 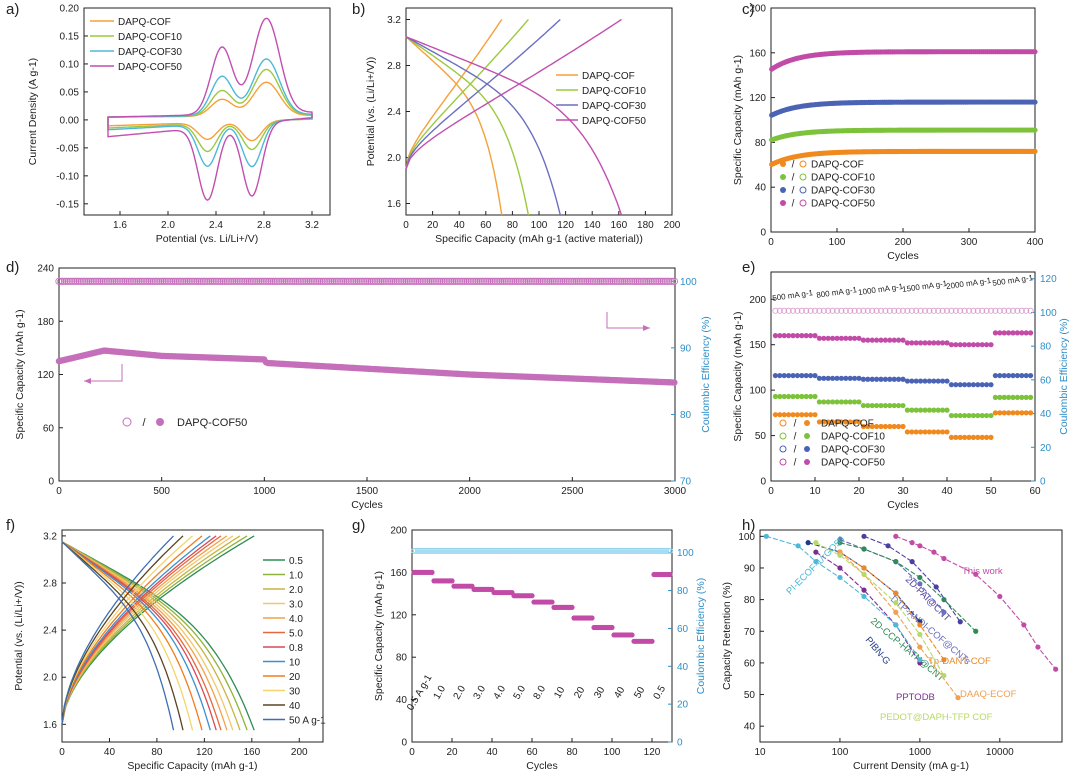 What do you see at coordinates (144, 22) in the screenshot?
I see `legend-label: DAPQ-COF` at bounding box center [144, 22].